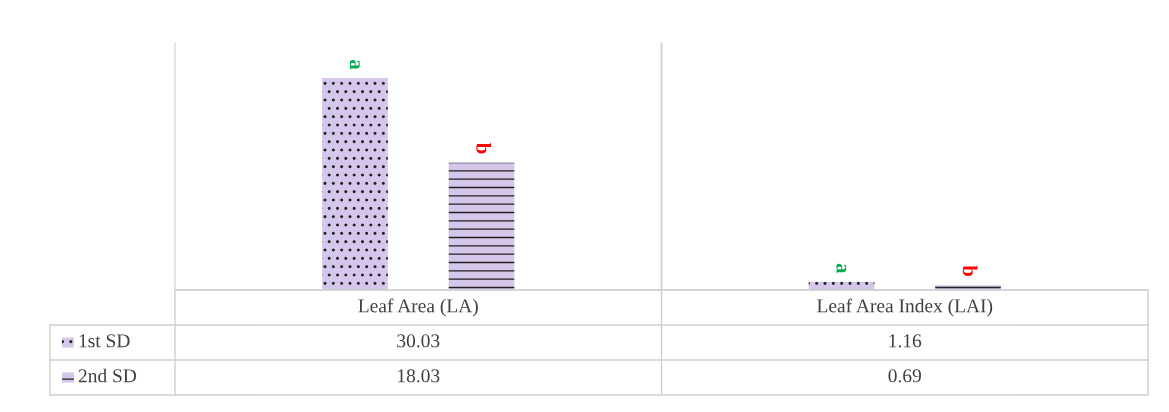 Image resolution: width=1169 pixels, height=412 pixels. Describe the element at coordinates (904, 376) in the screenshot. I see `data-label: 0.69` at that location.